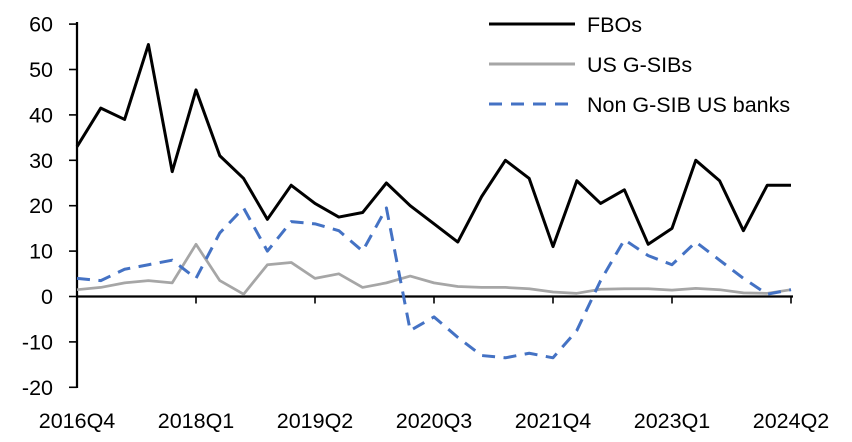 The height and width of the screenshot is (442, 852). I want to click on y-tick-label: 60, so click(41, 25).